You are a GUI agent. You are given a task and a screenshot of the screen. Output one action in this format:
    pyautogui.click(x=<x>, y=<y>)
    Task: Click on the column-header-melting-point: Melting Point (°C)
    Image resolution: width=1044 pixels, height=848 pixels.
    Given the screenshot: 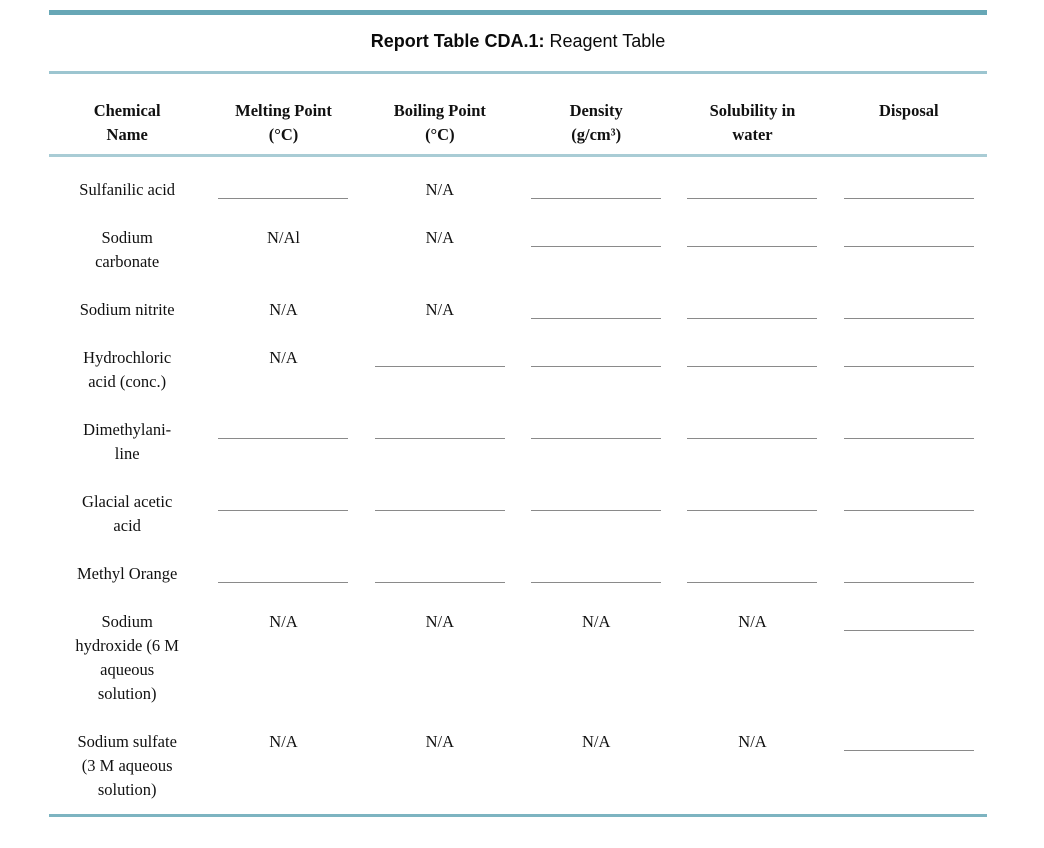 What is the action you would take?
    pyautogui.click(x=283, y=123)
    